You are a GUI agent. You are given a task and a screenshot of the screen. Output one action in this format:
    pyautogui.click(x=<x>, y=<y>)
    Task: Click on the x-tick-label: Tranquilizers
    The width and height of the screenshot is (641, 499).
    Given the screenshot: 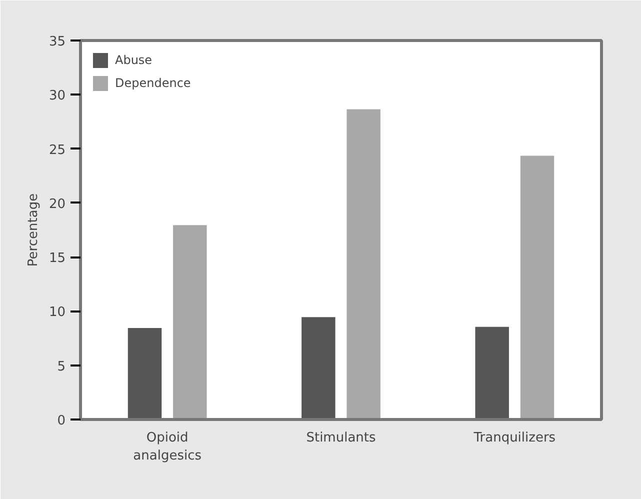 What is the action you would take?
    pyautogui.click(x=514, y=438)
    